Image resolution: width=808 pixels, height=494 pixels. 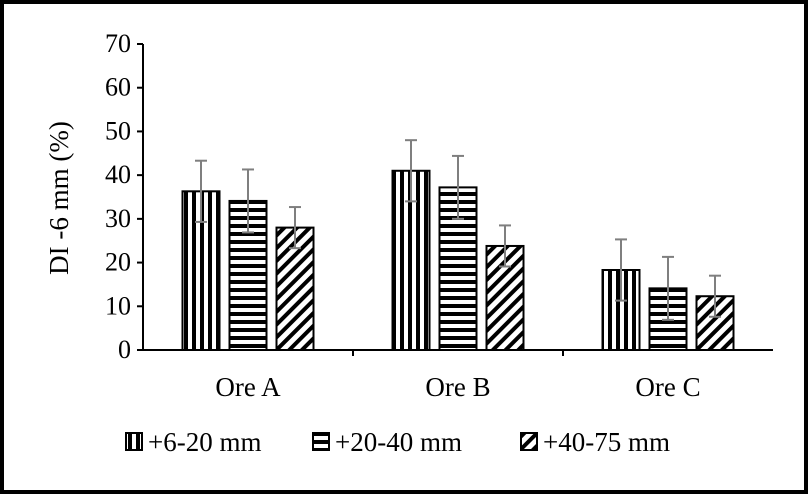 What do you see at coordinates (457, 387) in the screenshot?
I see `x-tick-label: Ore B` at bounding box center [457, 387].